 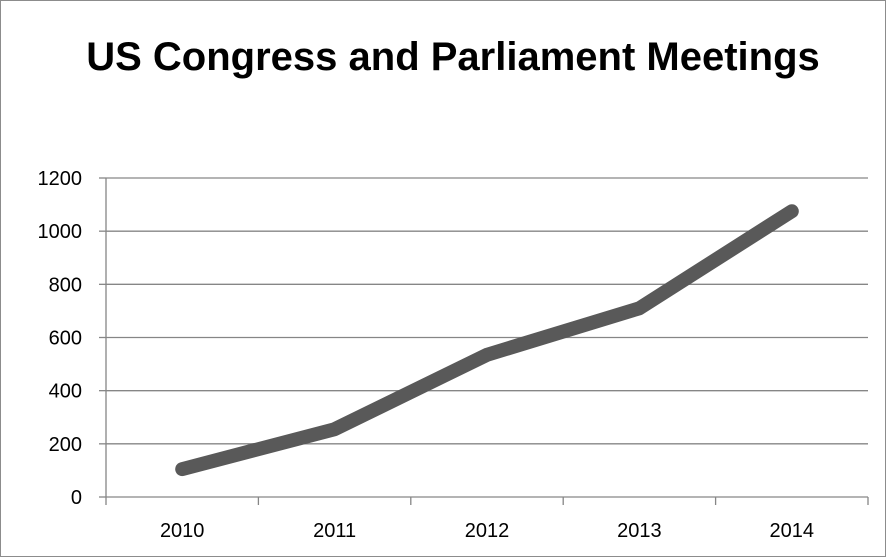 What do you see at coordinates (60, 179) in the screenshot?
I see `y-tick-label: 1200` at bounding box center [60, 179].